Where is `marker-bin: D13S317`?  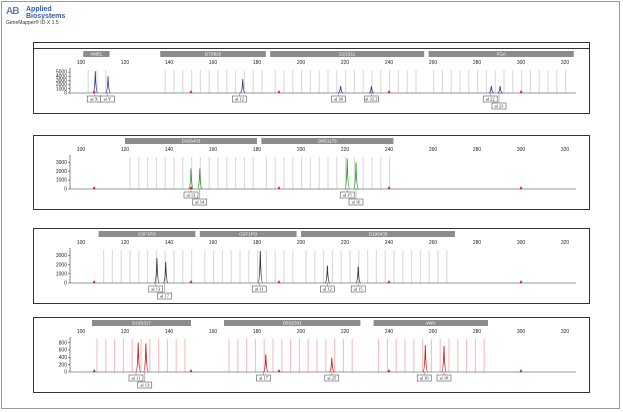
marker-bin: D13S317 is located at coordinates (141, 323).